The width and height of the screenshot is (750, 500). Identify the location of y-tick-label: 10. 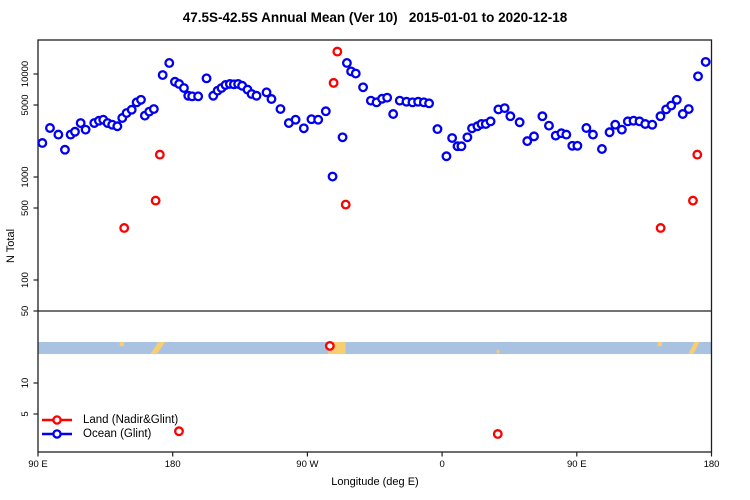
(25, 383).